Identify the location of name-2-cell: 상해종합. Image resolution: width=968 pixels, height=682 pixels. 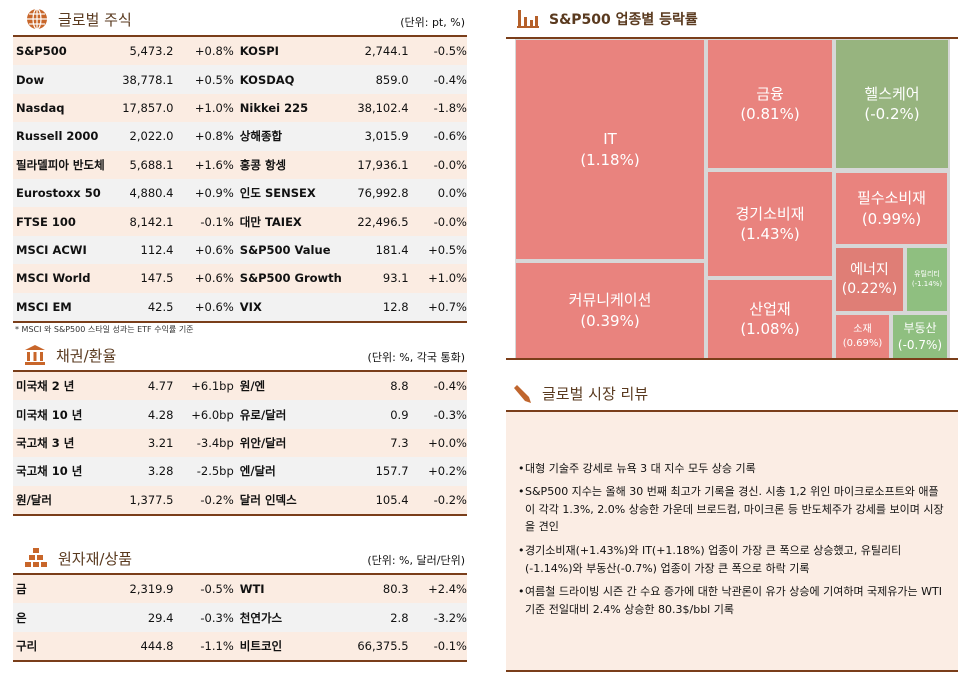
(261, 136).